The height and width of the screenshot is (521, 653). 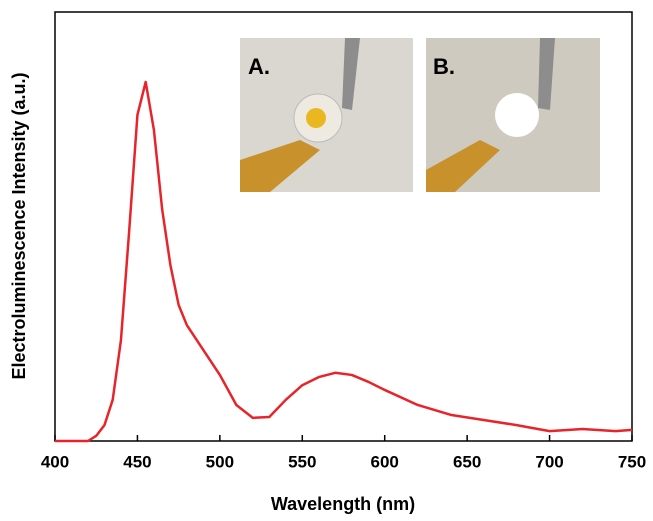 I want to click on x-tick-label: 600, so click(x=385, y=461).